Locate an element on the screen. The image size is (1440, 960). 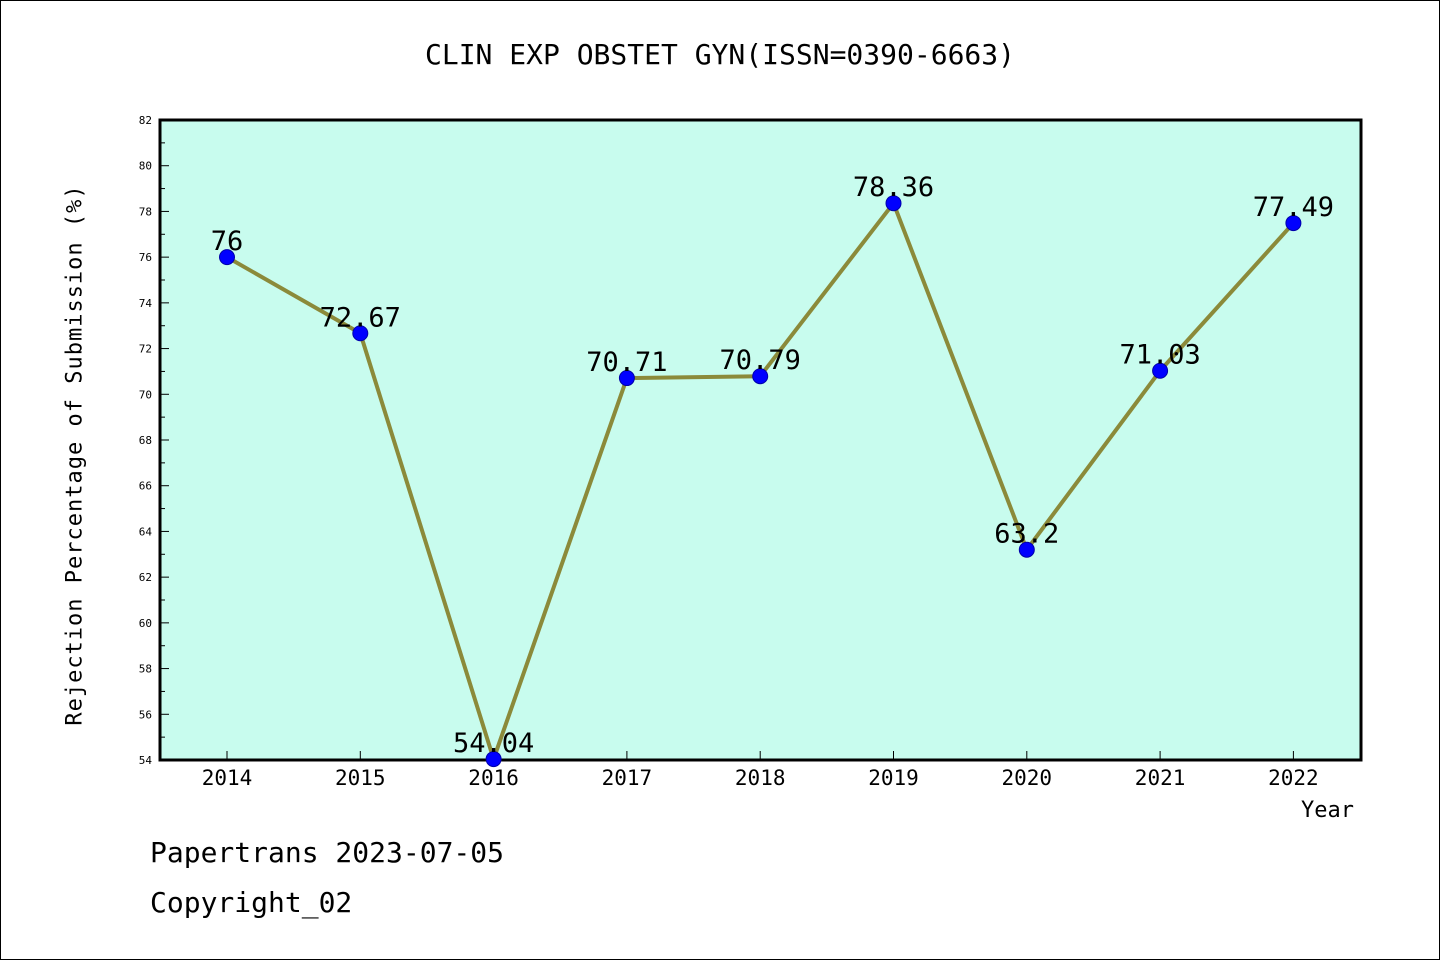
data-label: 70.71 is located at coordinates (626, 362).